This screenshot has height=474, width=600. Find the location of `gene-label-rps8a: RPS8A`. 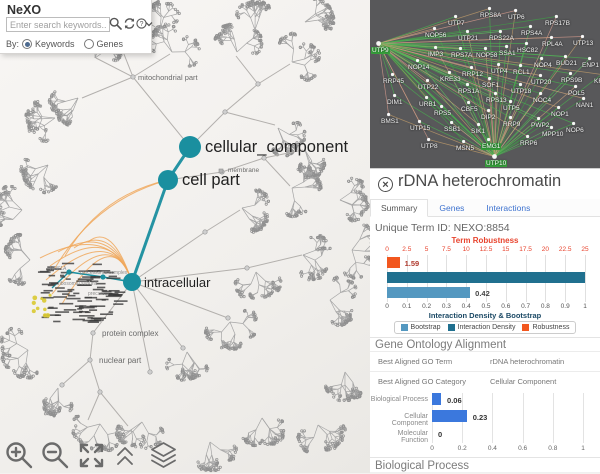

gene-label-rps8a: RPS8A is located at coordinates (490, 15).